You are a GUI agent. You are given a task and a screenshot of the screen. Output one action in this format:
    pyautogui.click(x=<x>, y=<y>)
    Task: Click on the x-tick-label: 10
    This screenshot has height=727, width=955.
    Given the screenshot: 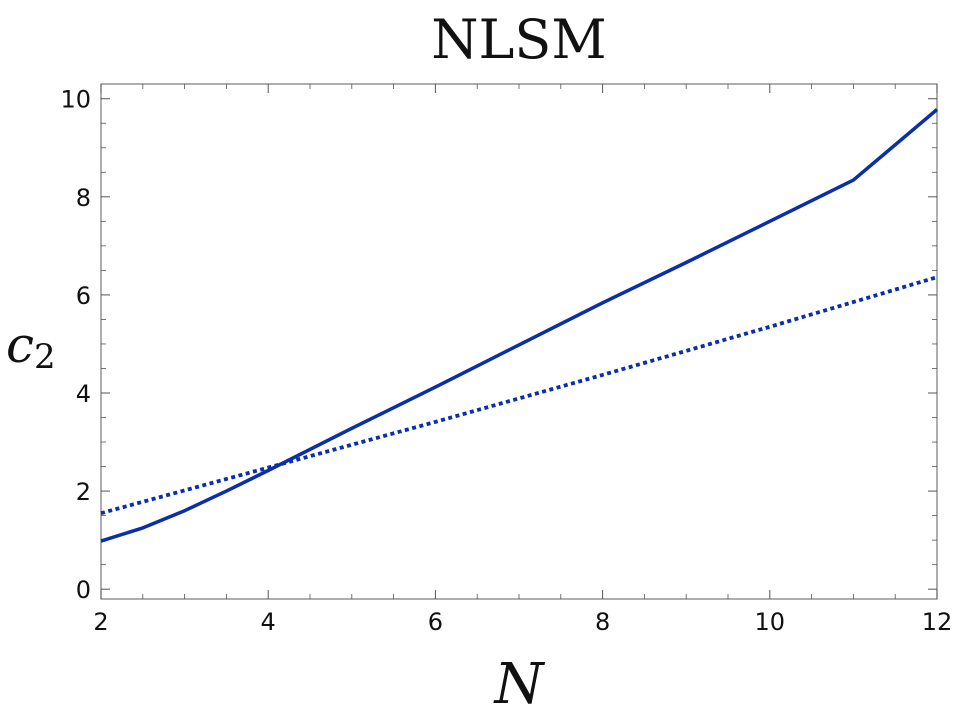 What is the action you would take?
    pyautogui.click(x=770, y=622)
    